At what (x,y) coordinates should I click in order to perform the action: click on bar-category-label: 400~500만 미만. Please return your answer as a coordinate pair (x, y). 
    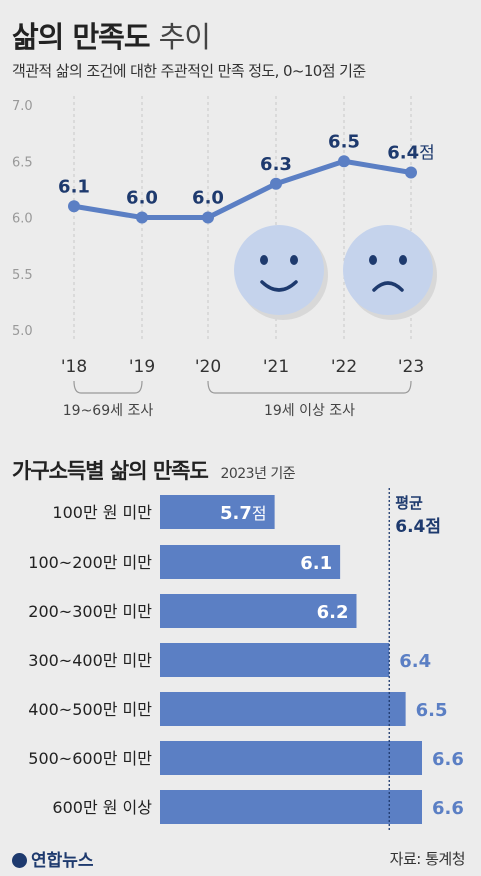
    Looking at the image, I should click on (90, 709).